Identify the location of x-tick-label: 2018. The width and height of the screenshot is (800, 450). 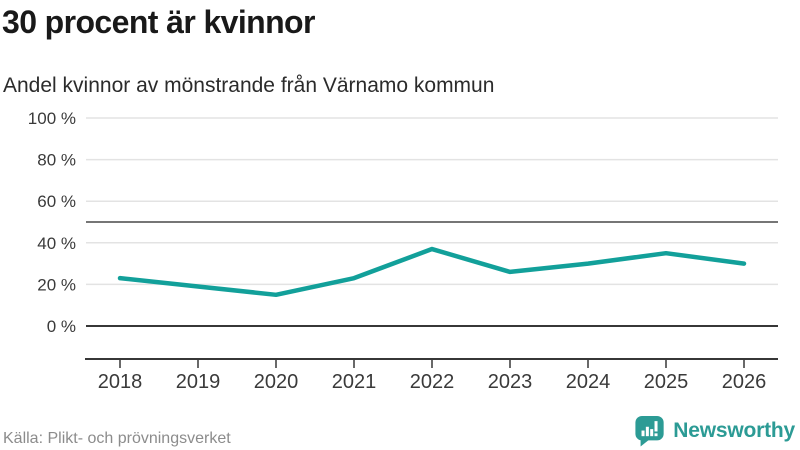
(120, 382).